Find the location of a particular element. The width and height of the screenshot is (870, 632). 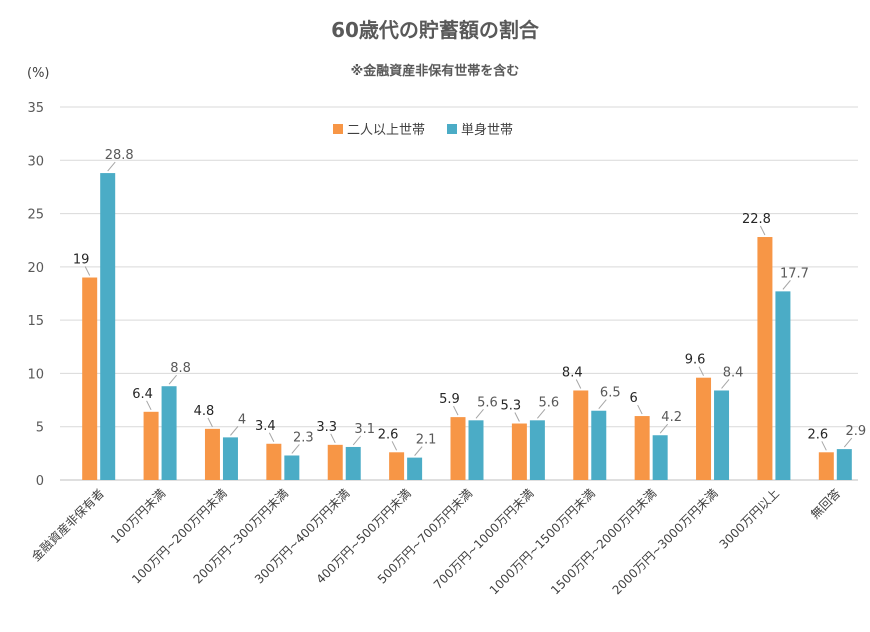

data-label: 17.7 is located at coordinates (794, 273).